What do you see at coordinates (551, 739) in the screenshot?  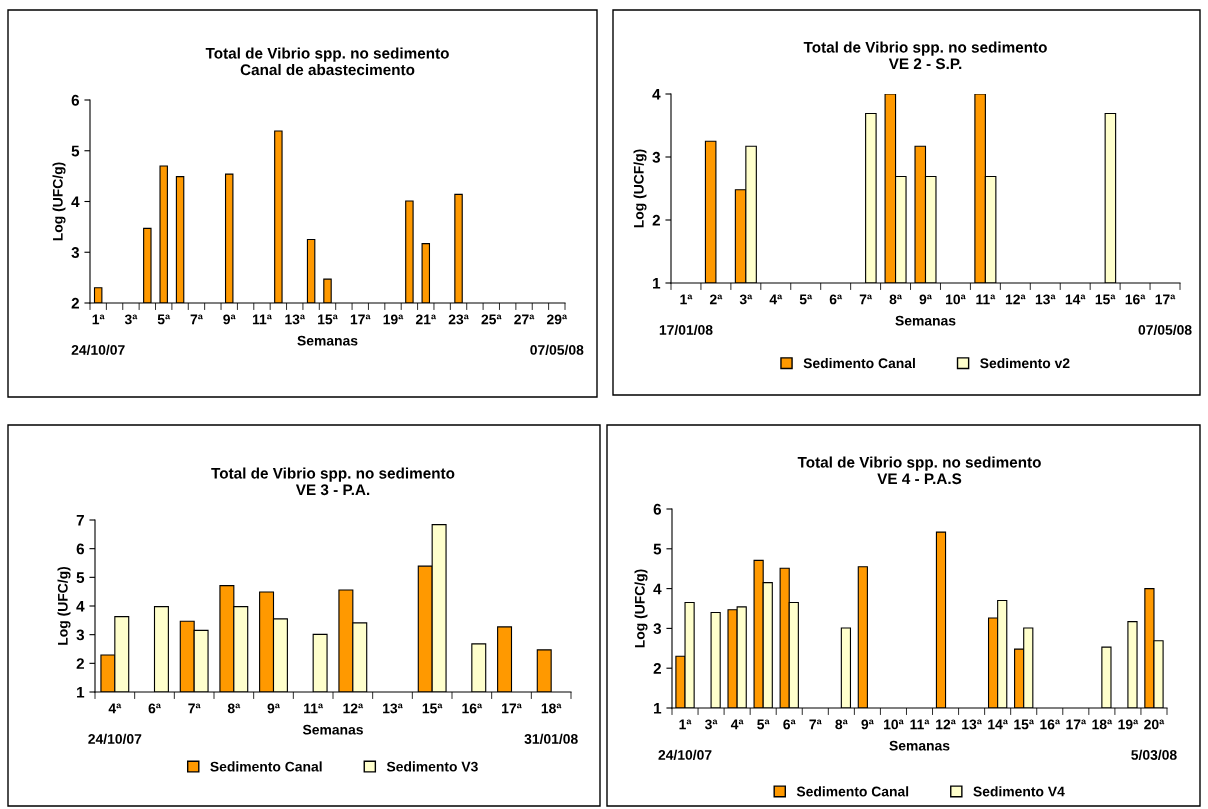 I see `text: 31/01/08` at bounding box center [551, 739].